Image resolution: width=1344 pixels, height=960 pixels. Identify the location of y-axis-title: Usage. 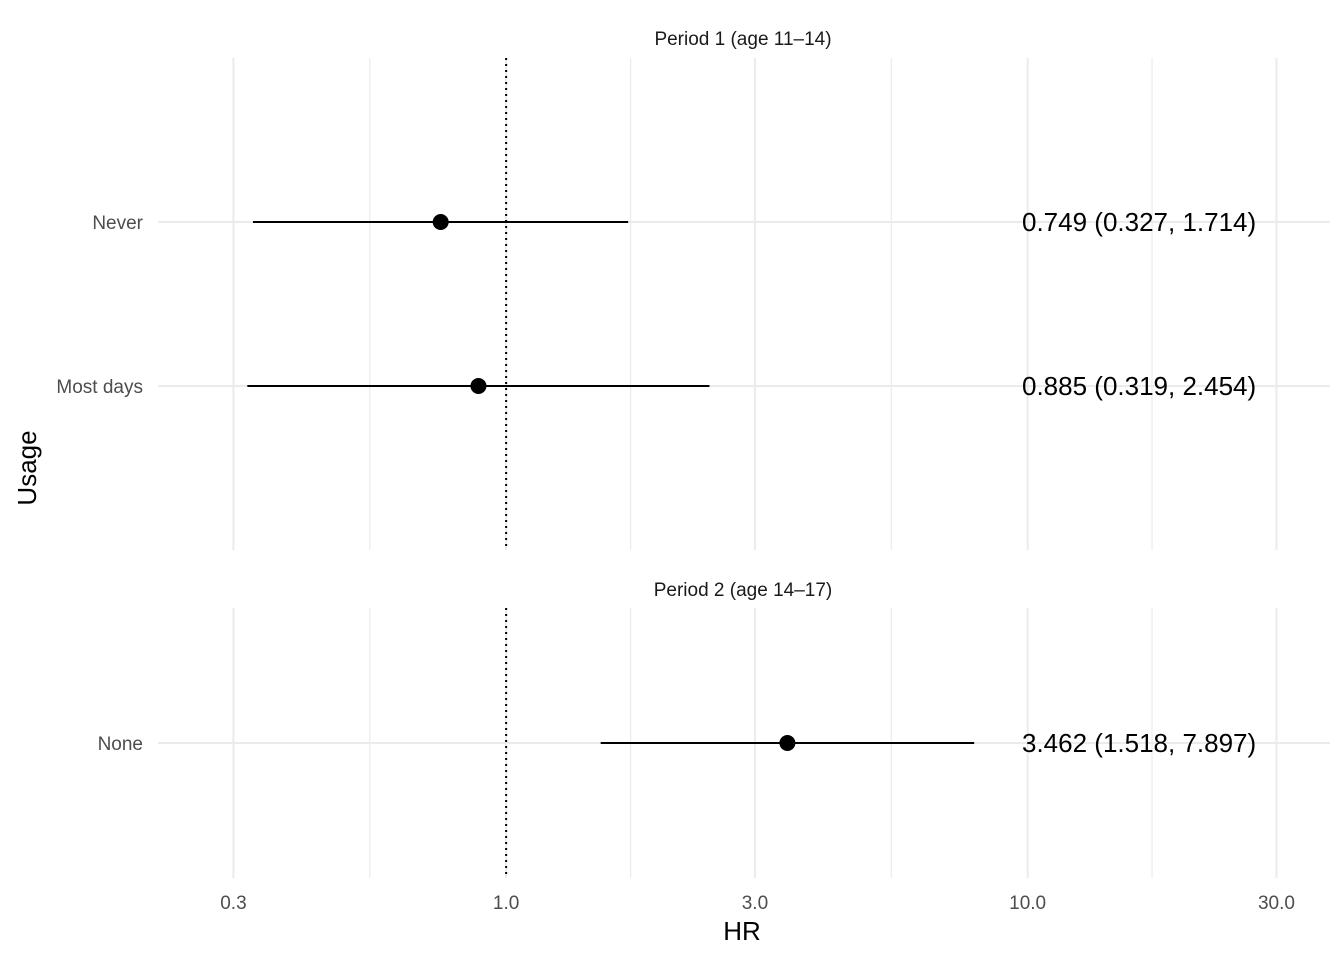
(27, 467).